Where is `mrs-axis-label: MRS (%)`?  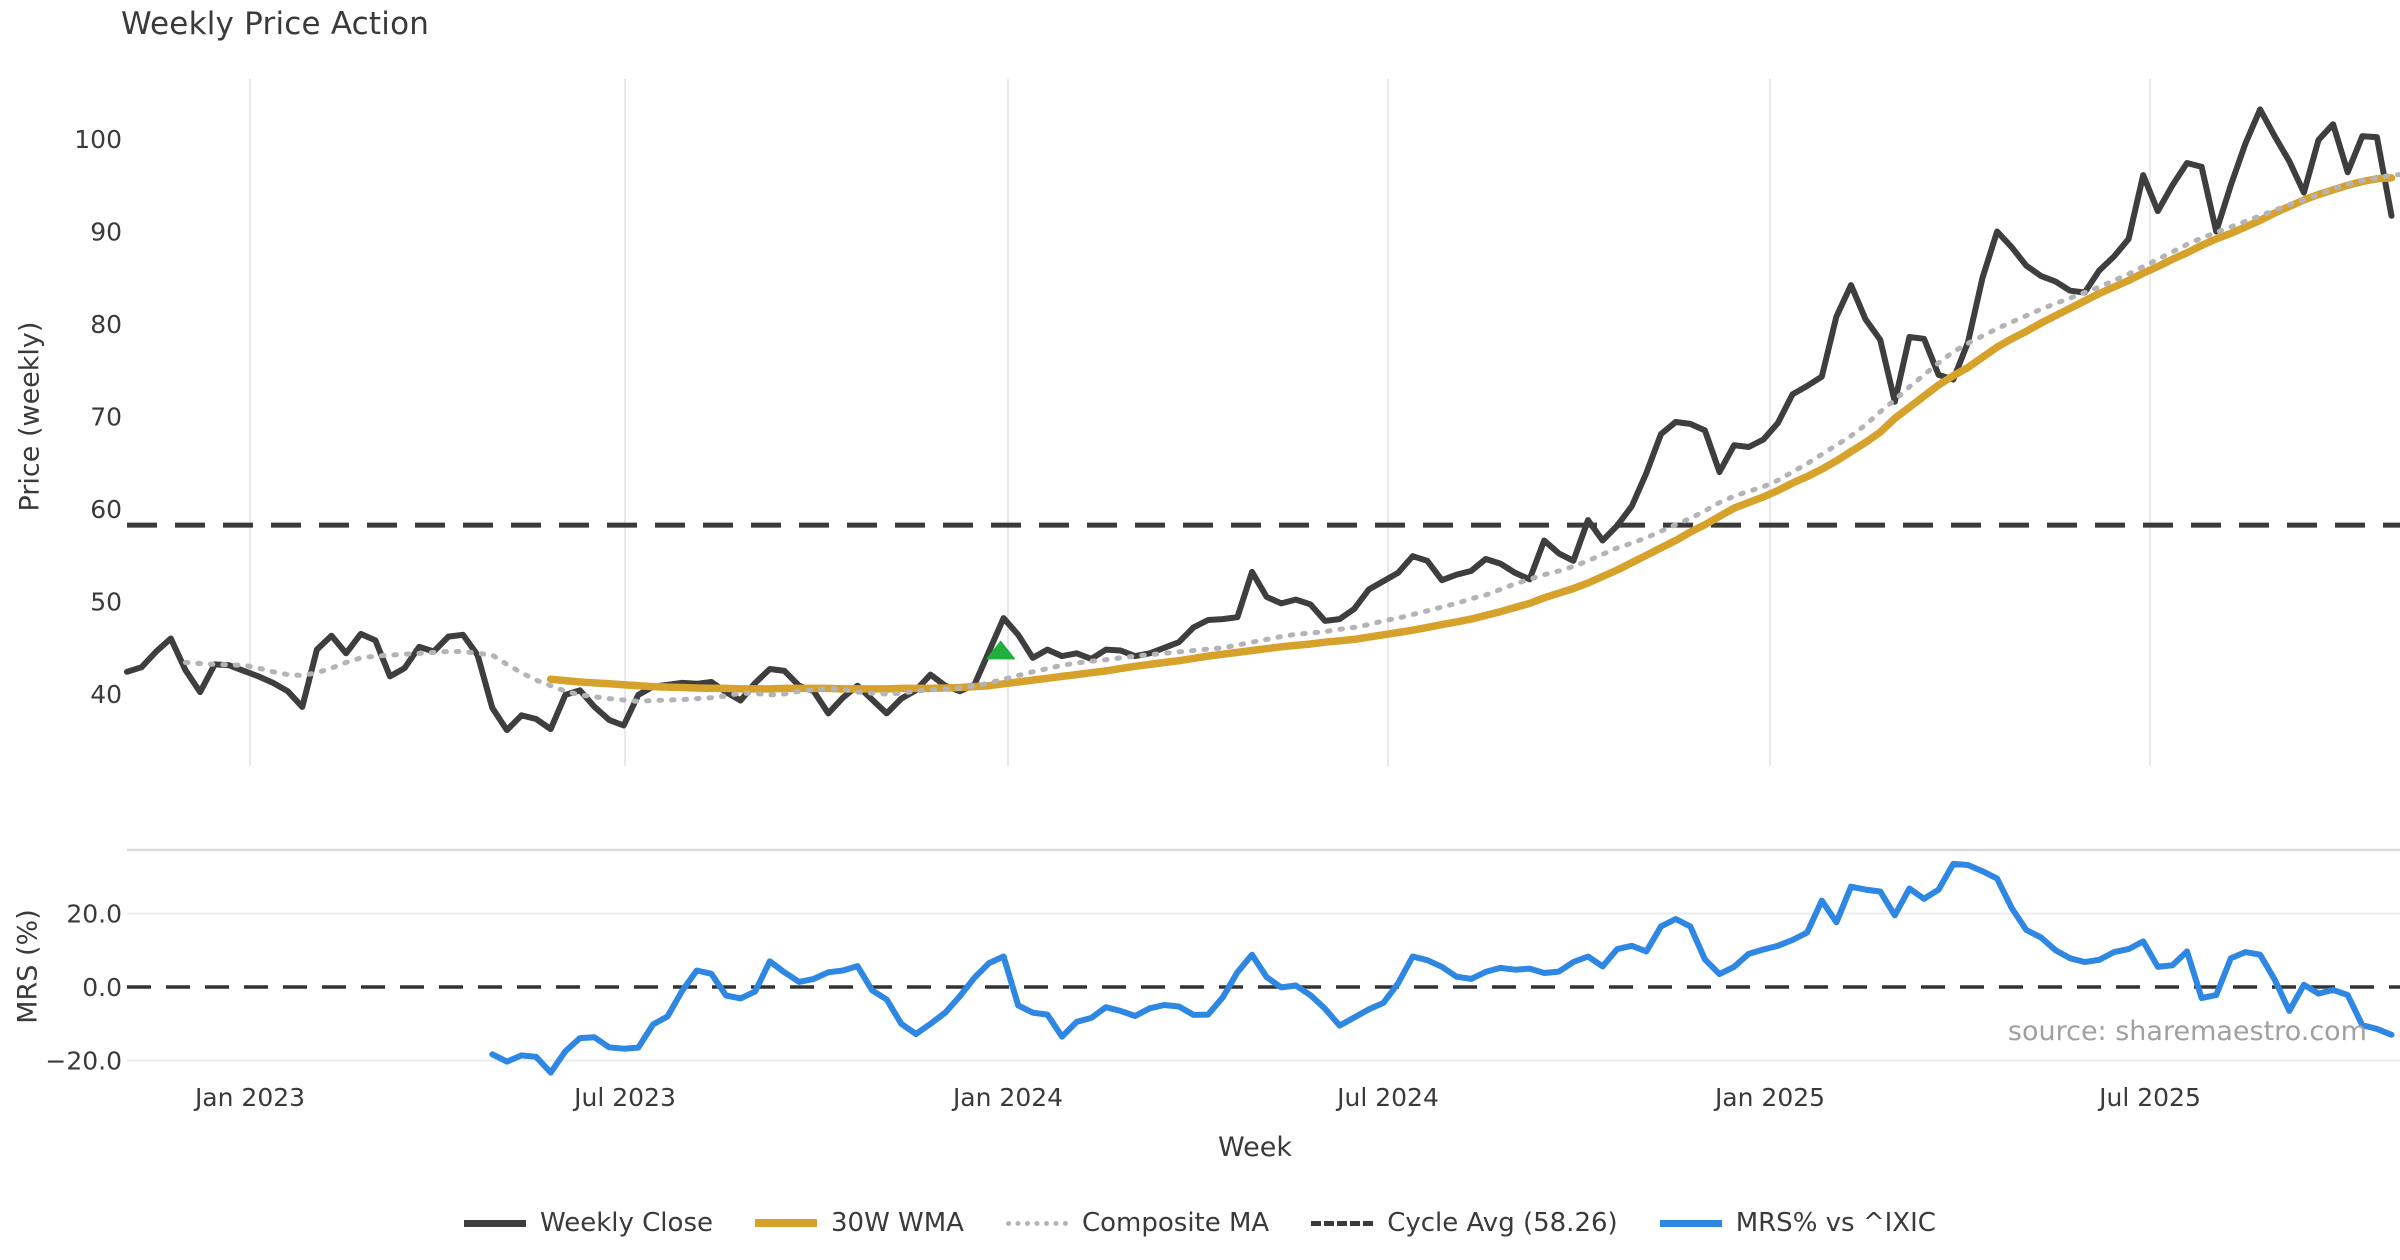
mrs-axis-label: MRS (%) is located at coordinates (28, 966).